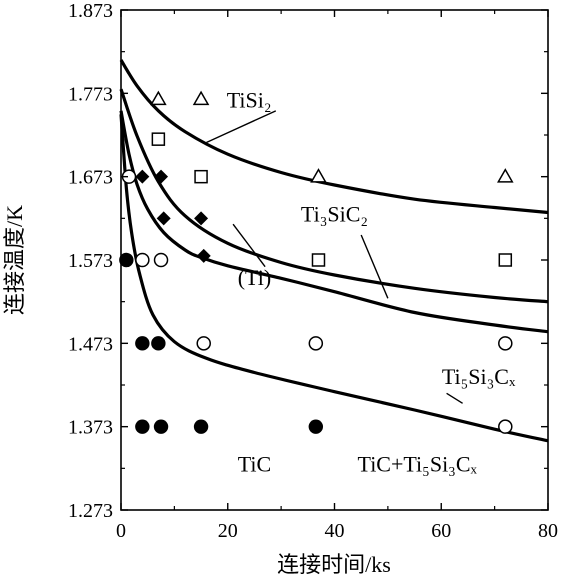 The image size is (562, 581). What do you see at coordinates (90, 94) in the screenshot?
I see `y-tick-label: 1.773` at bounding box center [90, 94].